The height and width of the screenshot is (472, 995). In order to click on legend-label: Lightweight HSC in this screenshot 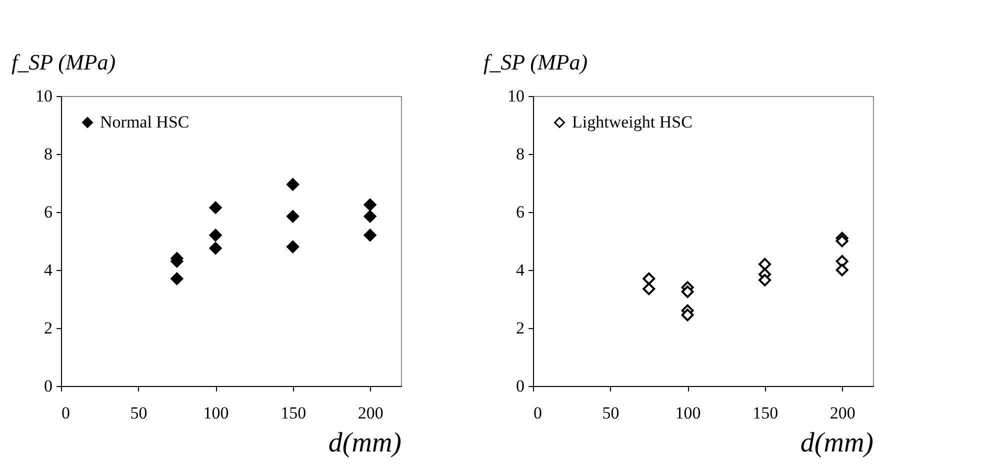, I will do `click(632, 122)`.